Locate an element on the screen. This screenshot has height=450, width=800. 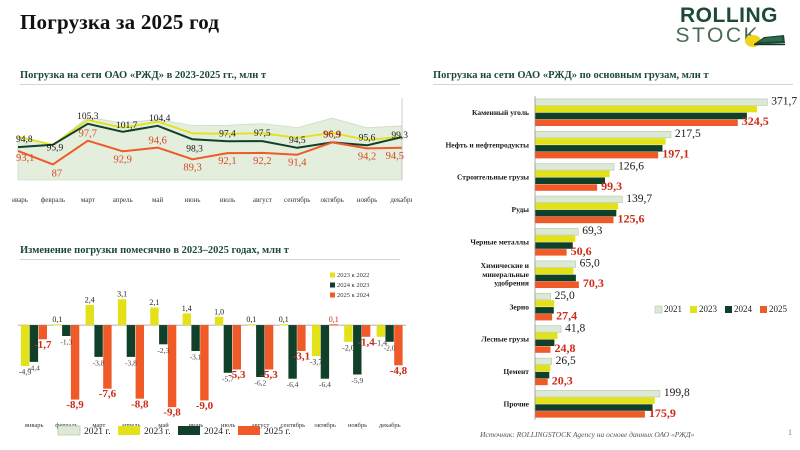
chart2-xtick-8: сентябрь is located at coordinates (293, 425).